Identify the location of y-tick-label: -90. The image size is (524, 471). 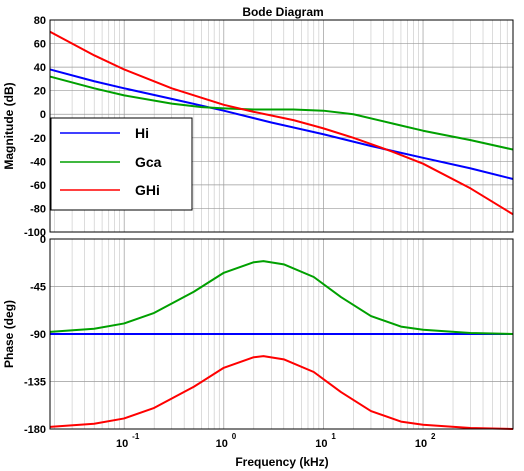
(38, 335).